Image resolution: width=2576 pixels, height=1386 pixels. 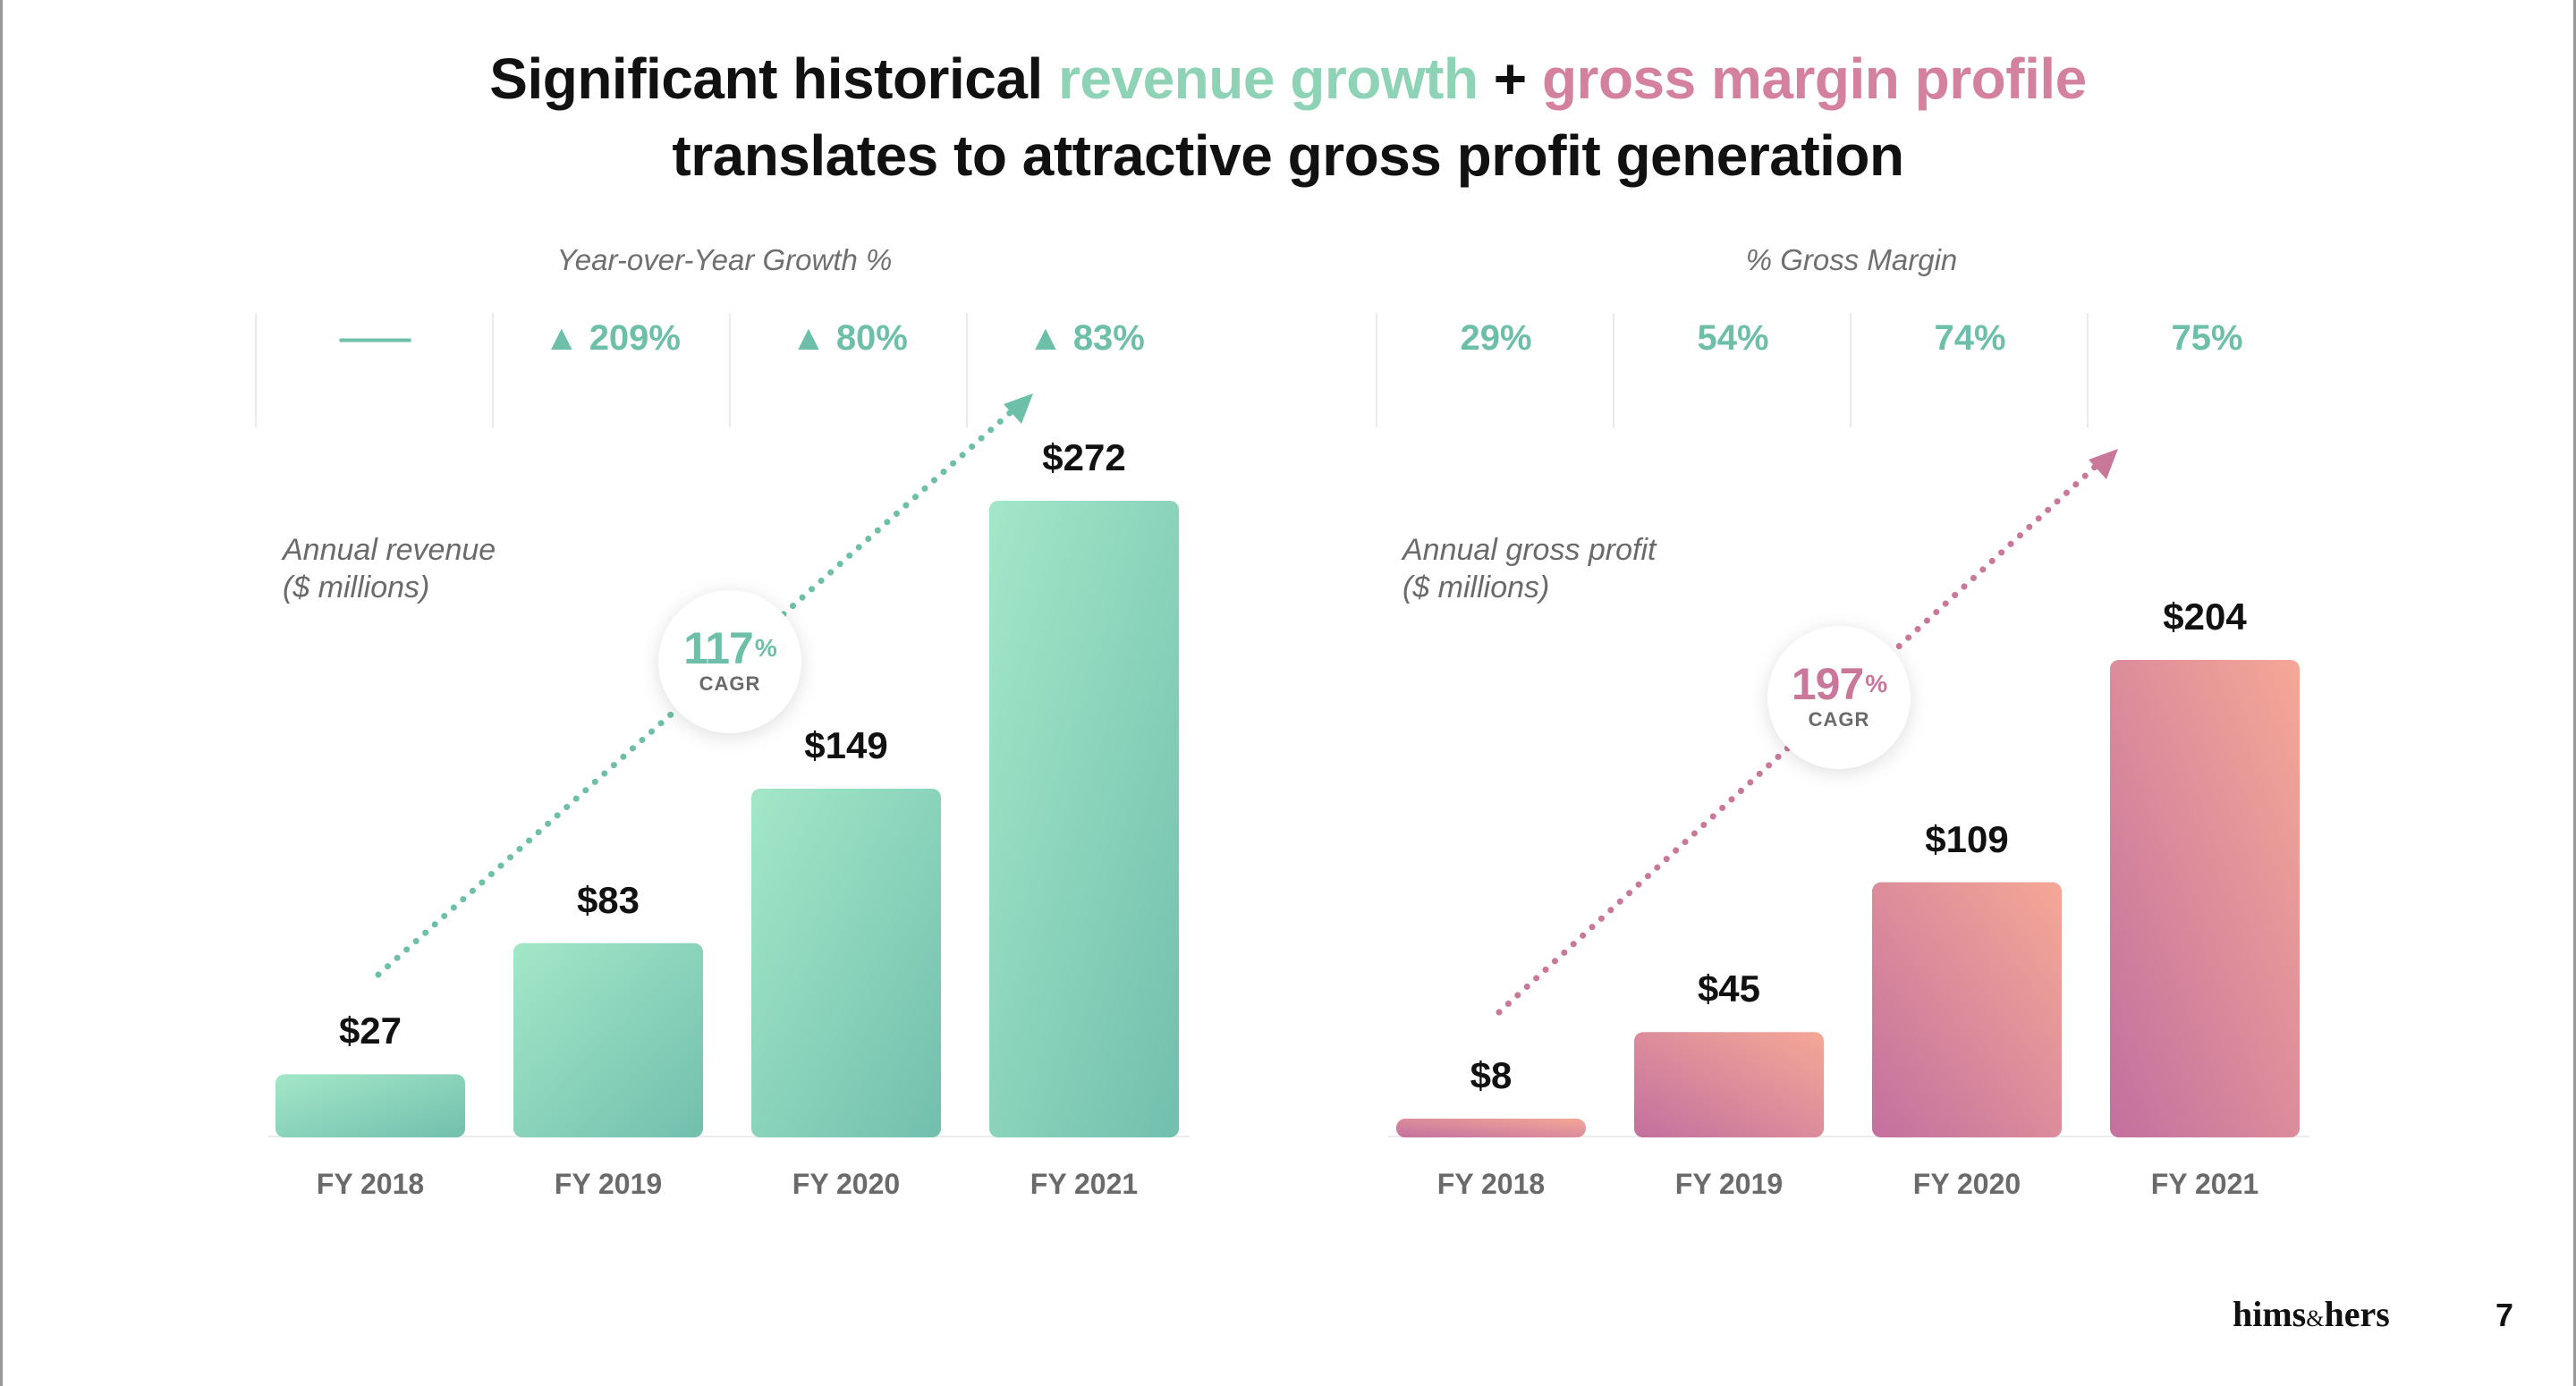 I want to click on revenue-chart-baseline, so click(x=729, y=1136).